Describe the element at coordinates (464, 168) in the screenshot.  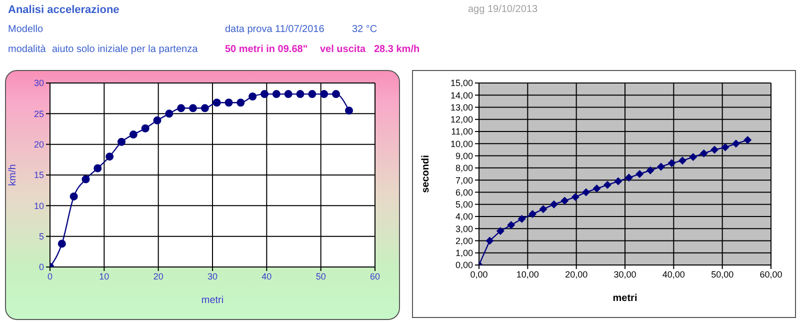
I see `y-tick-label: 8,00` at that location.